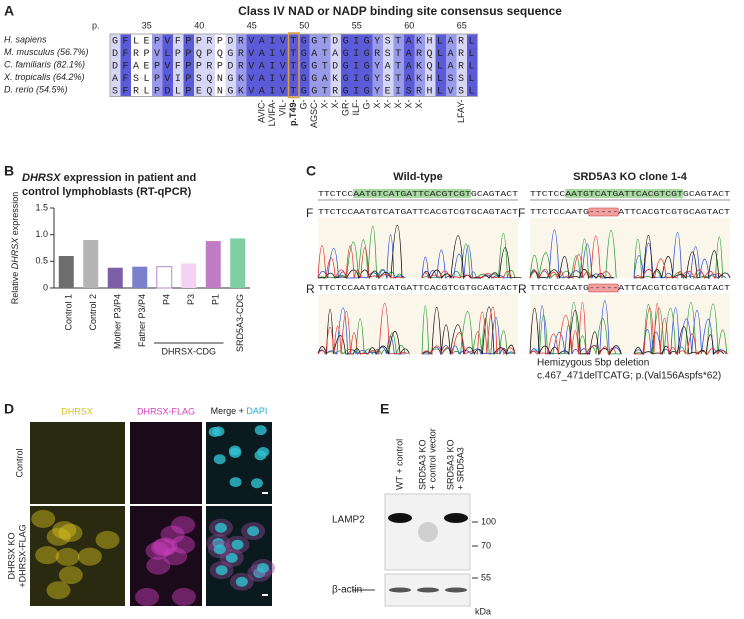 The width and height of the screenshot is (744, 619). Describe the element at coordinates (418, 195) in the screenshot. I see `reference-sequence: TTCTCCAATGTCATGATTCACGTCGTGCAGTACT` at that location.